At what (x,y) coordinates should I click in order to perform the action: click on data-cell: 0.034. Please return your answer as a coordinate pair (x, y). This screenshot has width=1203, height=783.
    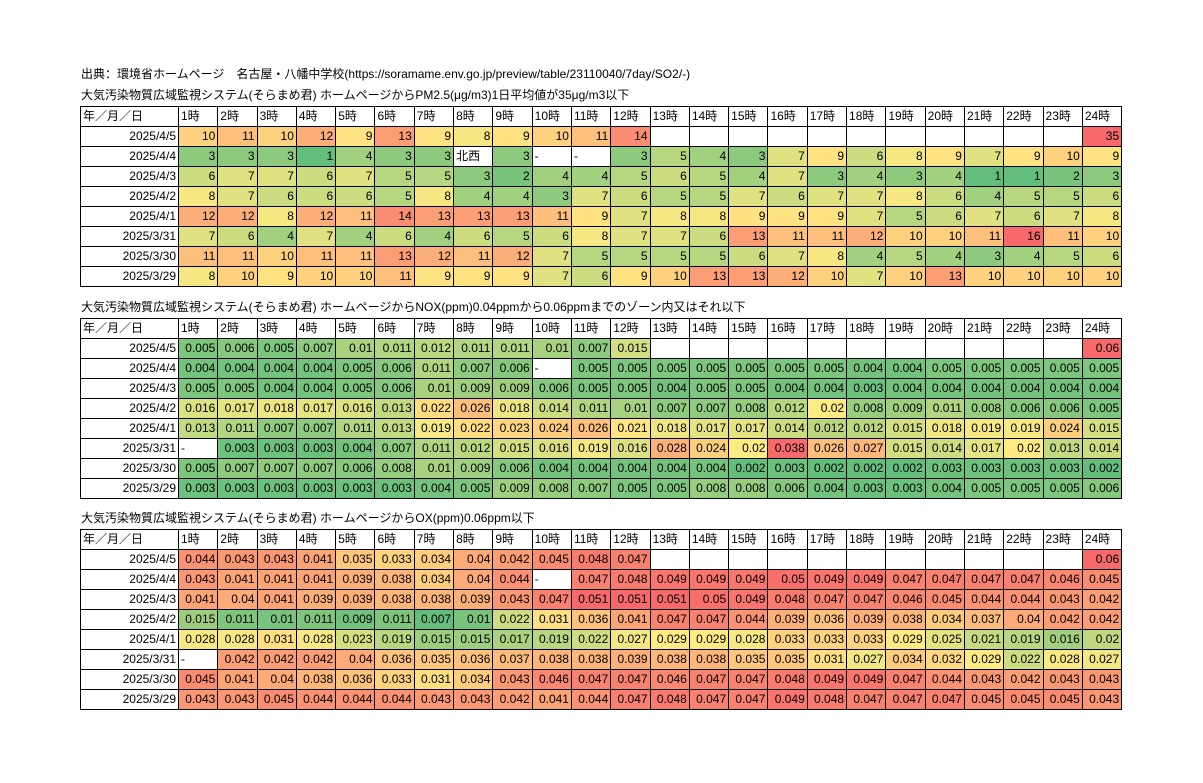
    Looking at the image, I should click on (434, 579).